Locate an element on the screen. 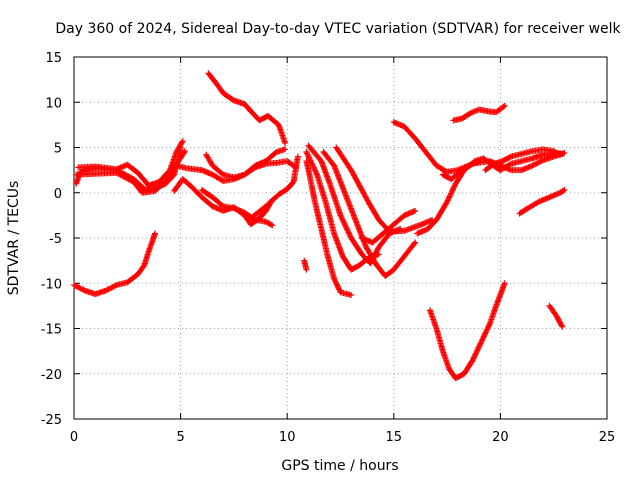  y-tick-label: -5 is located at coordinates (55, 239).